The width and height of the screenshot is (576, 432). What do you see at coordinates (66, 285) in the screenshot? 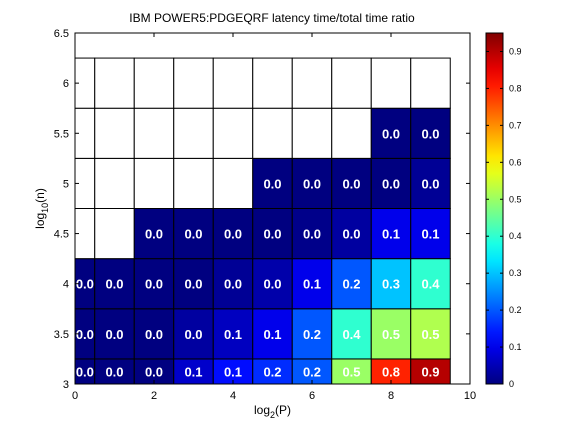
I see `y-tick-label: 4` at bounding box center [66, 285].